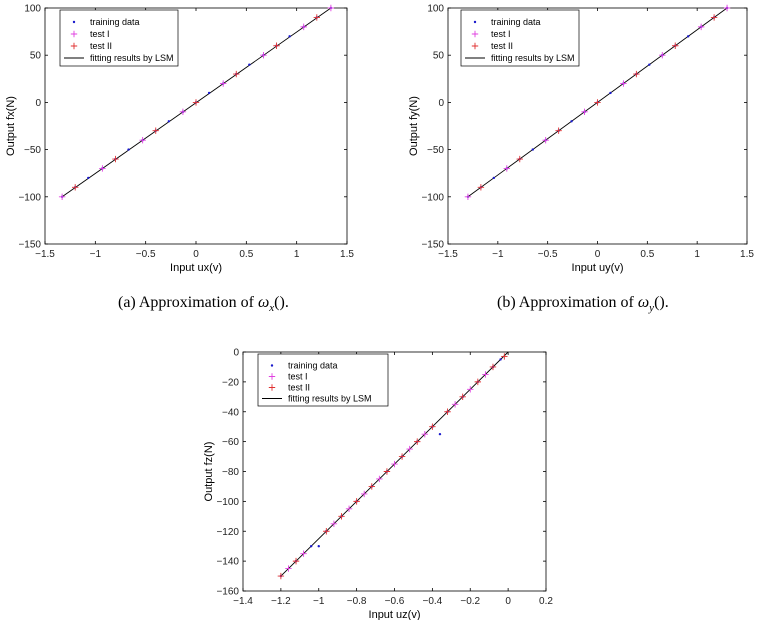 The image size is (760, 620). Describe the element at coordinates (395, 614) in the screenshot. I see `x-axis-label: Input uz(v)` at that location.